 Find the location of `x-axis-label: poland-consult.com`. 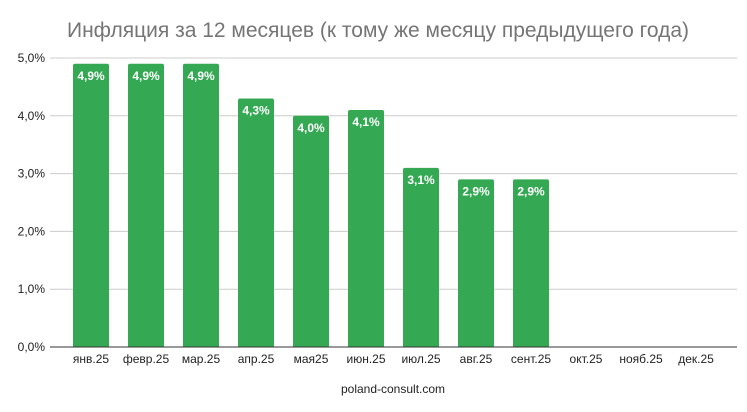

x-axis-label: poland-consult.com is located at coordinates (393, 389).